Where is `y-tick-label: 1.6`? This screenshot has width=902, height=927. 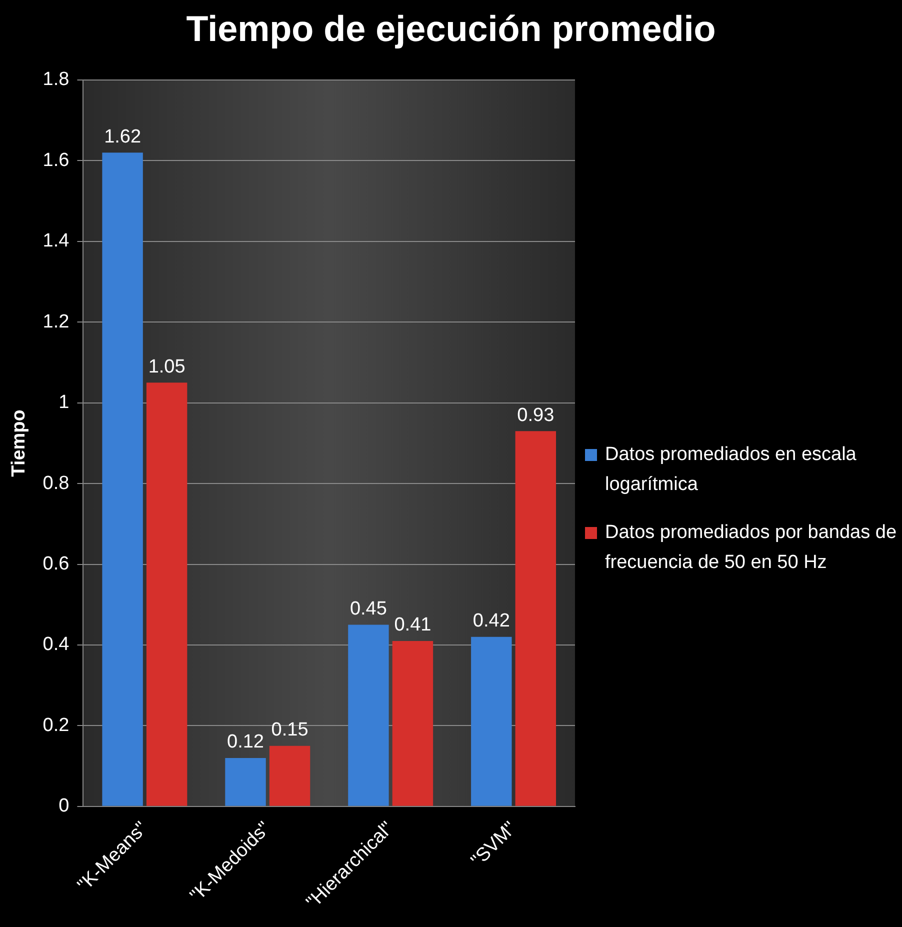
y-tick-label: 1.6 is located at coordinates (56, 160).